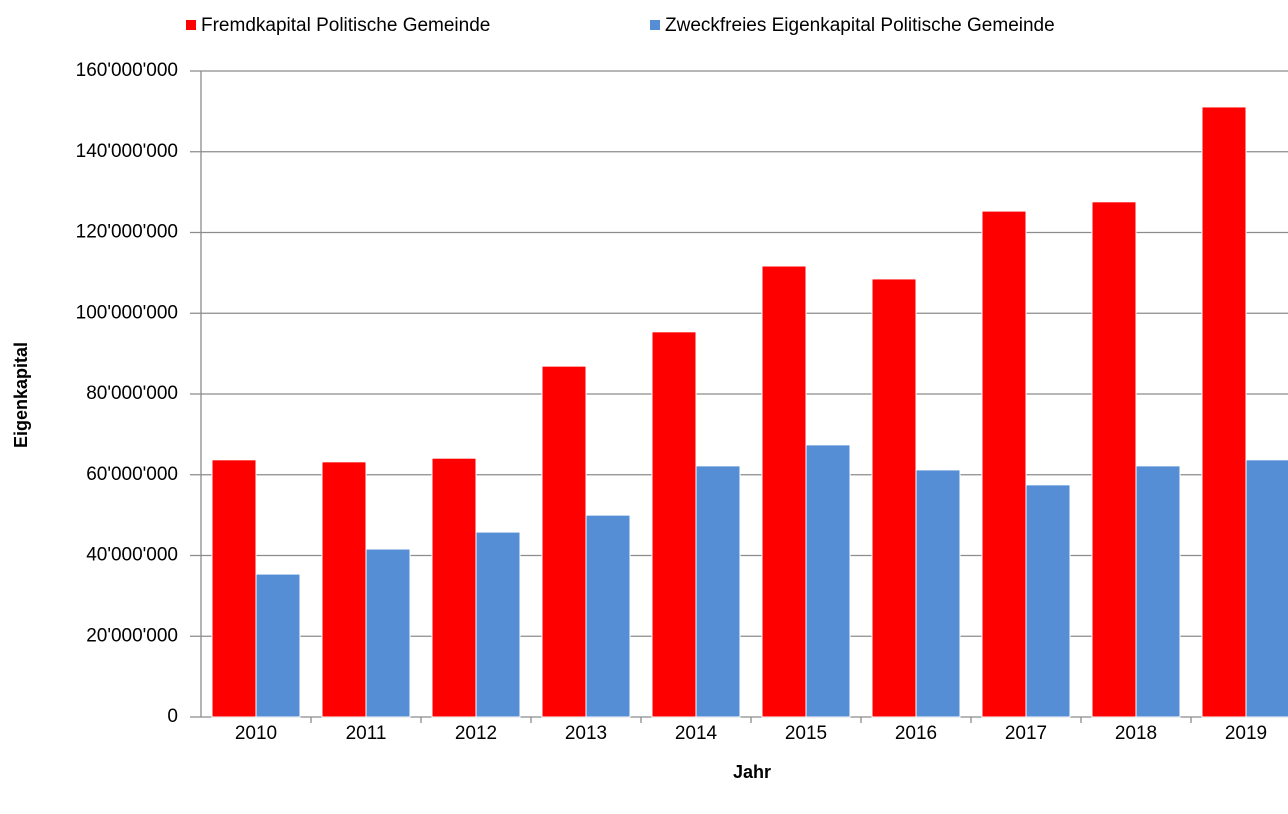 The height and width of the screenshot is (814, 1288). I want to click on y-tick-label: 120'000'000, so click(127, 232).